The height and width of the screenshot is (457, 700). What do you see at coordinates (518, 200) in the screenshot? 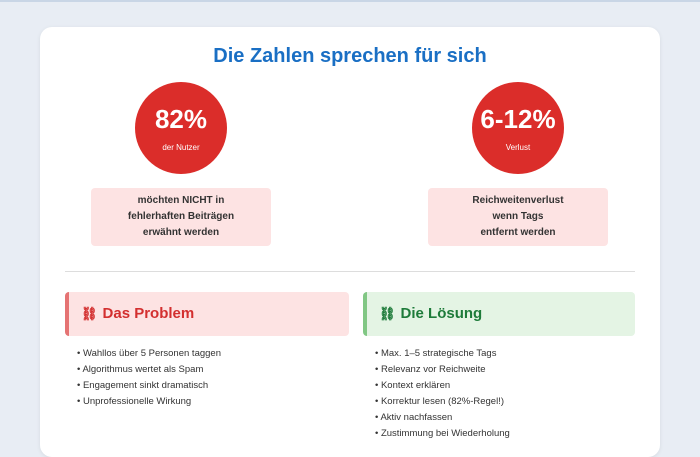
I see `description-line: Reichweitenverlust` at bounding box center [518, 200].